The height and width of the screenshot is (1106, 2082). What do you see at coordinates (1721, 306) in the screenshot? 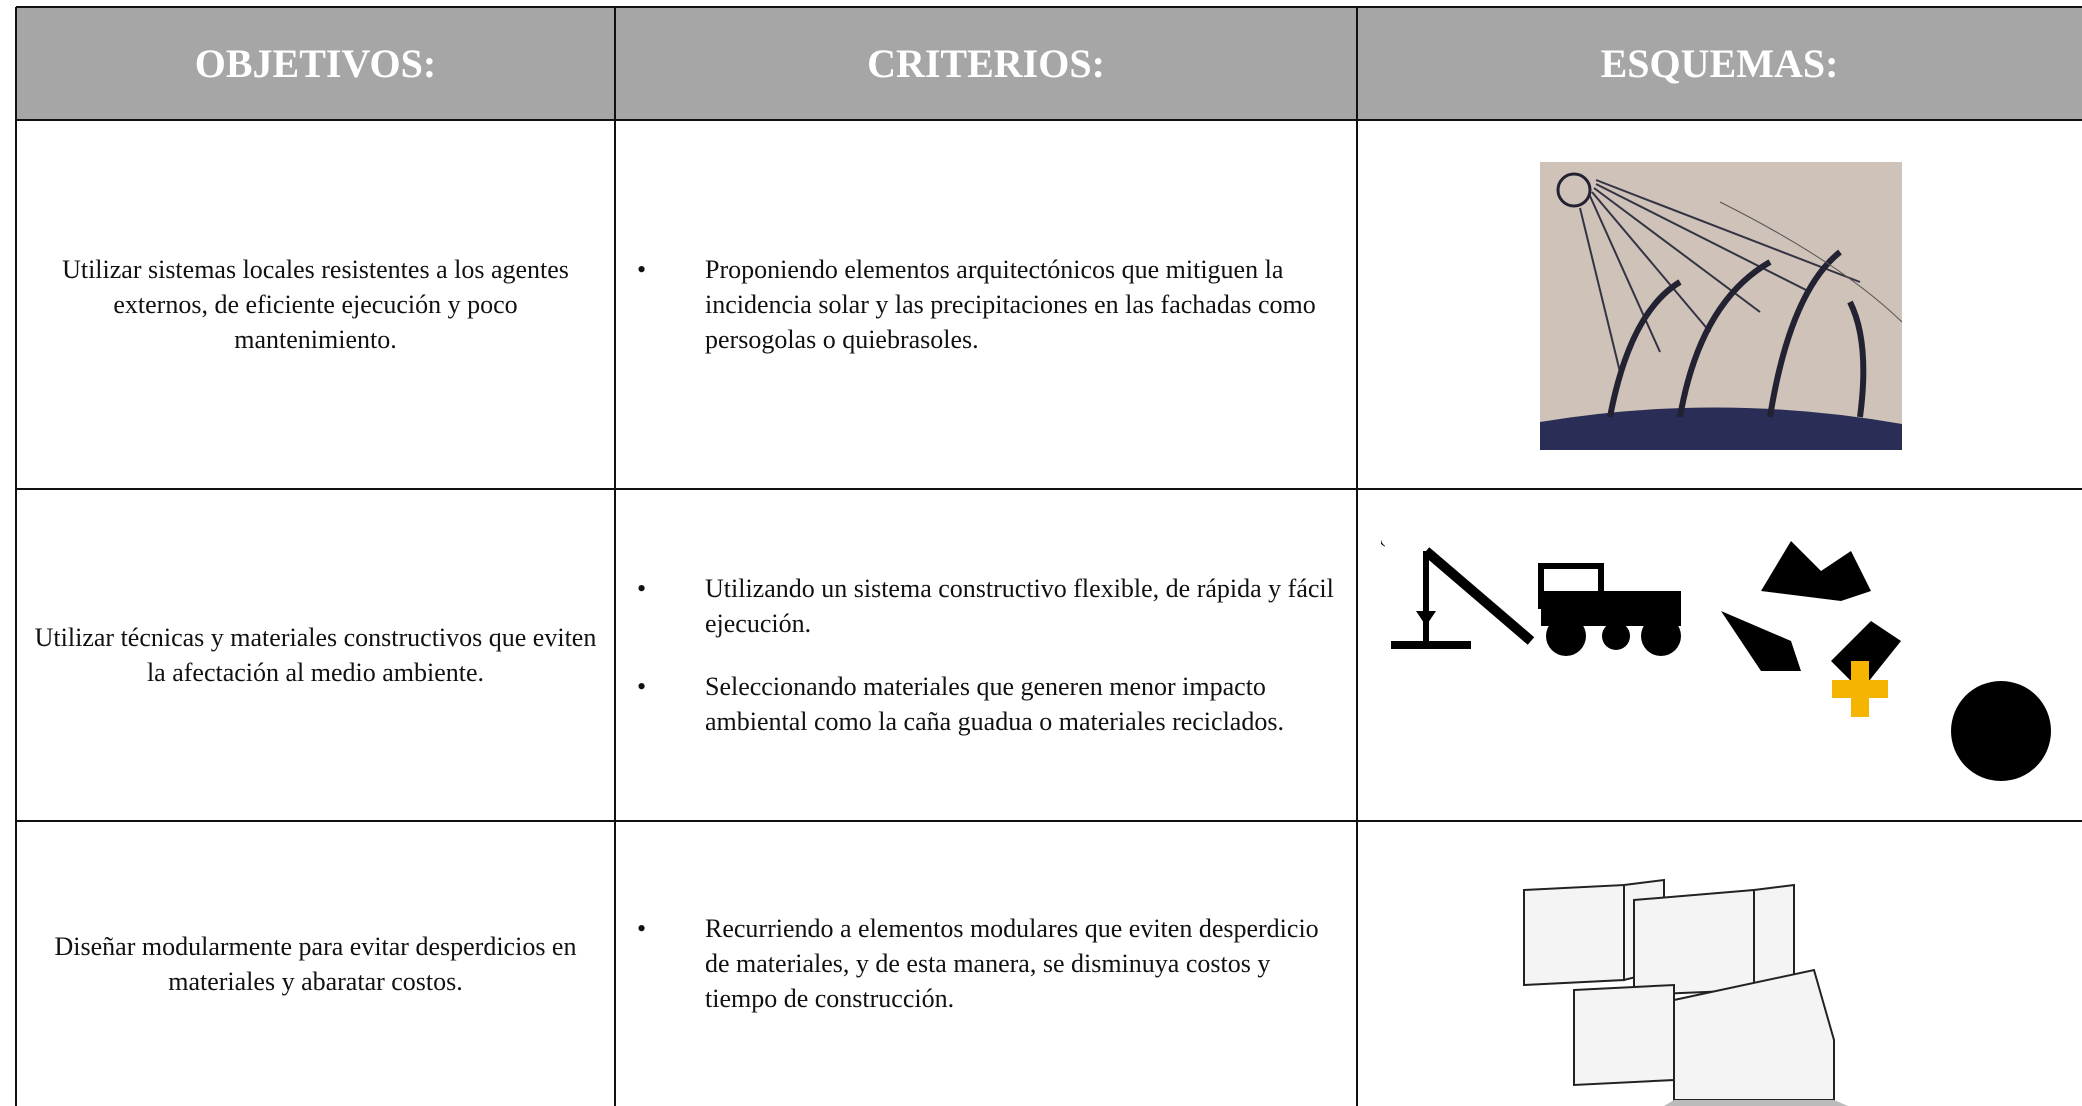
I see `sun-sketch` at bounding box center [1721, 306].